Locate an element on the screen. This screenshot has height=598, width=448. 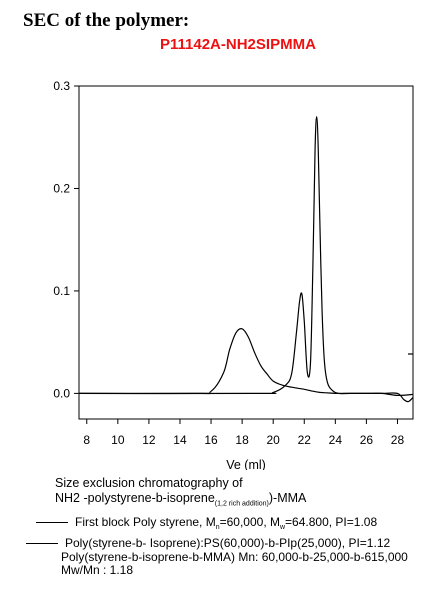
y-tick-label: 0.1 is located at coordinates (61, 291).